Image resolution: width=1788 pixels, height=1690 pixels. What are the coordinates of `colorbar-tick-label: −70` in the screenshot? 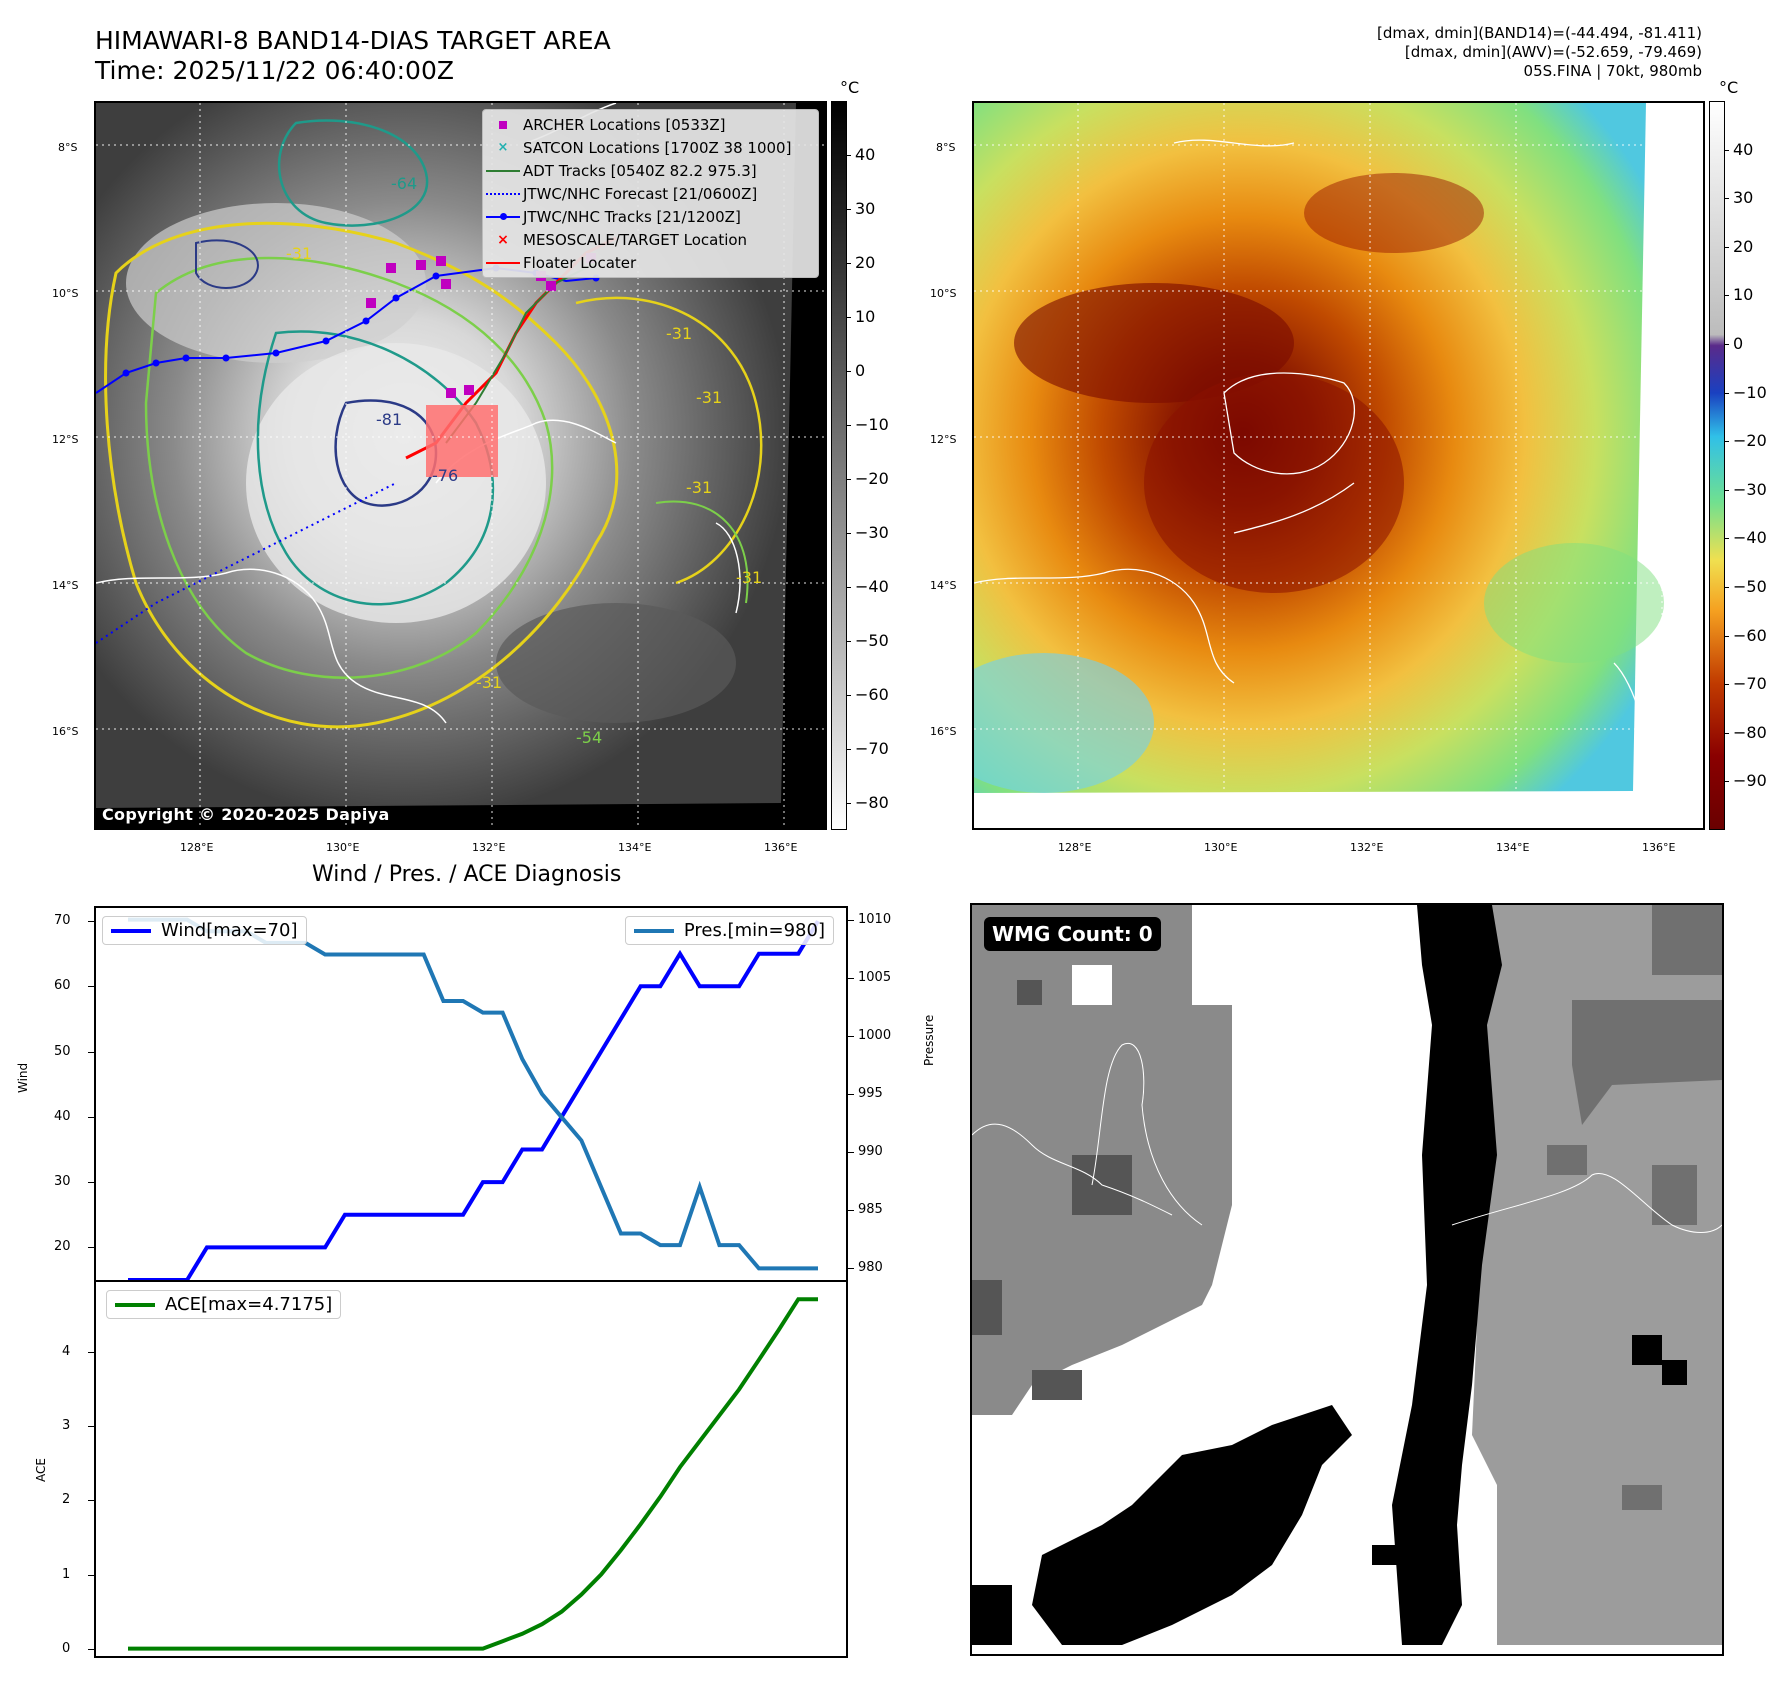 It's located at (872, 748).